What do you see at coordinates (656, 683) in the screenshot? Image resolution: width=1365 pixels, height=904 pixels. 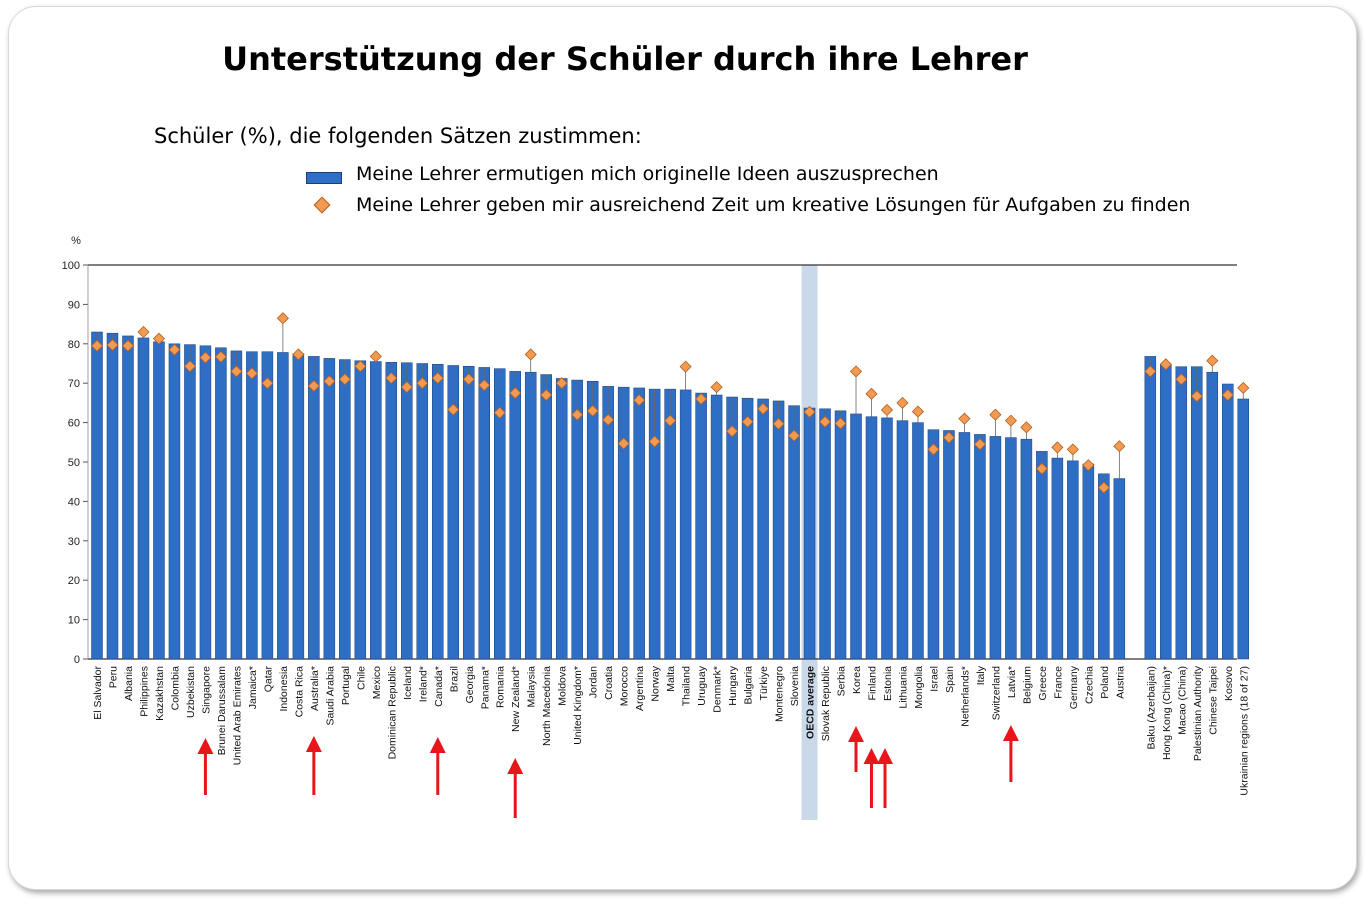 I see `x-tick-label: Norway` at bounding box center [656, 683].